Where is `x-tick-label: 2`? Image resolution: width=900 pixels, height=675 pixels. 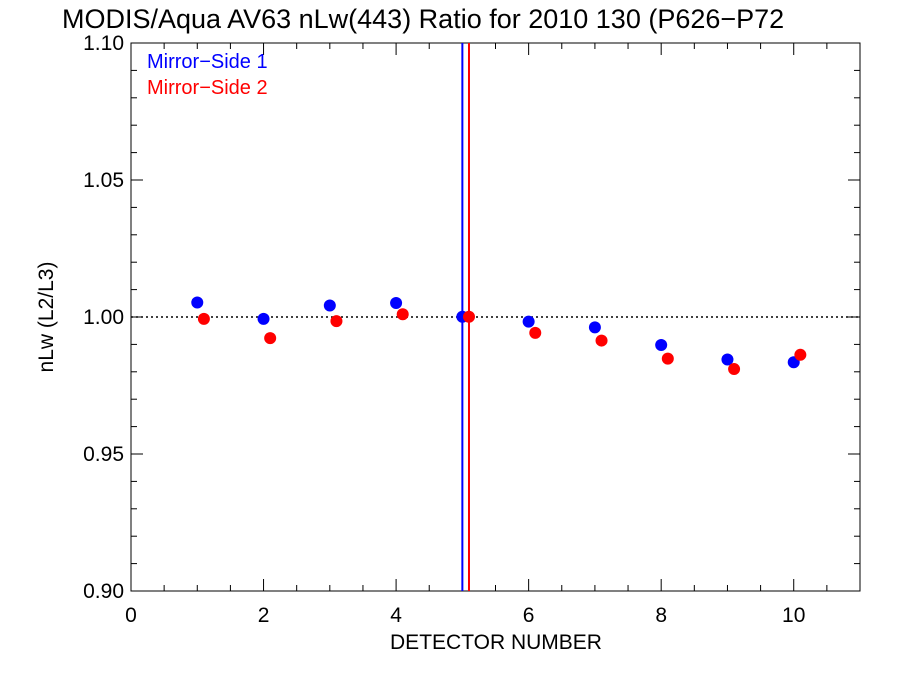 x-tick-label: 2 is located at coordinates (264, 615).